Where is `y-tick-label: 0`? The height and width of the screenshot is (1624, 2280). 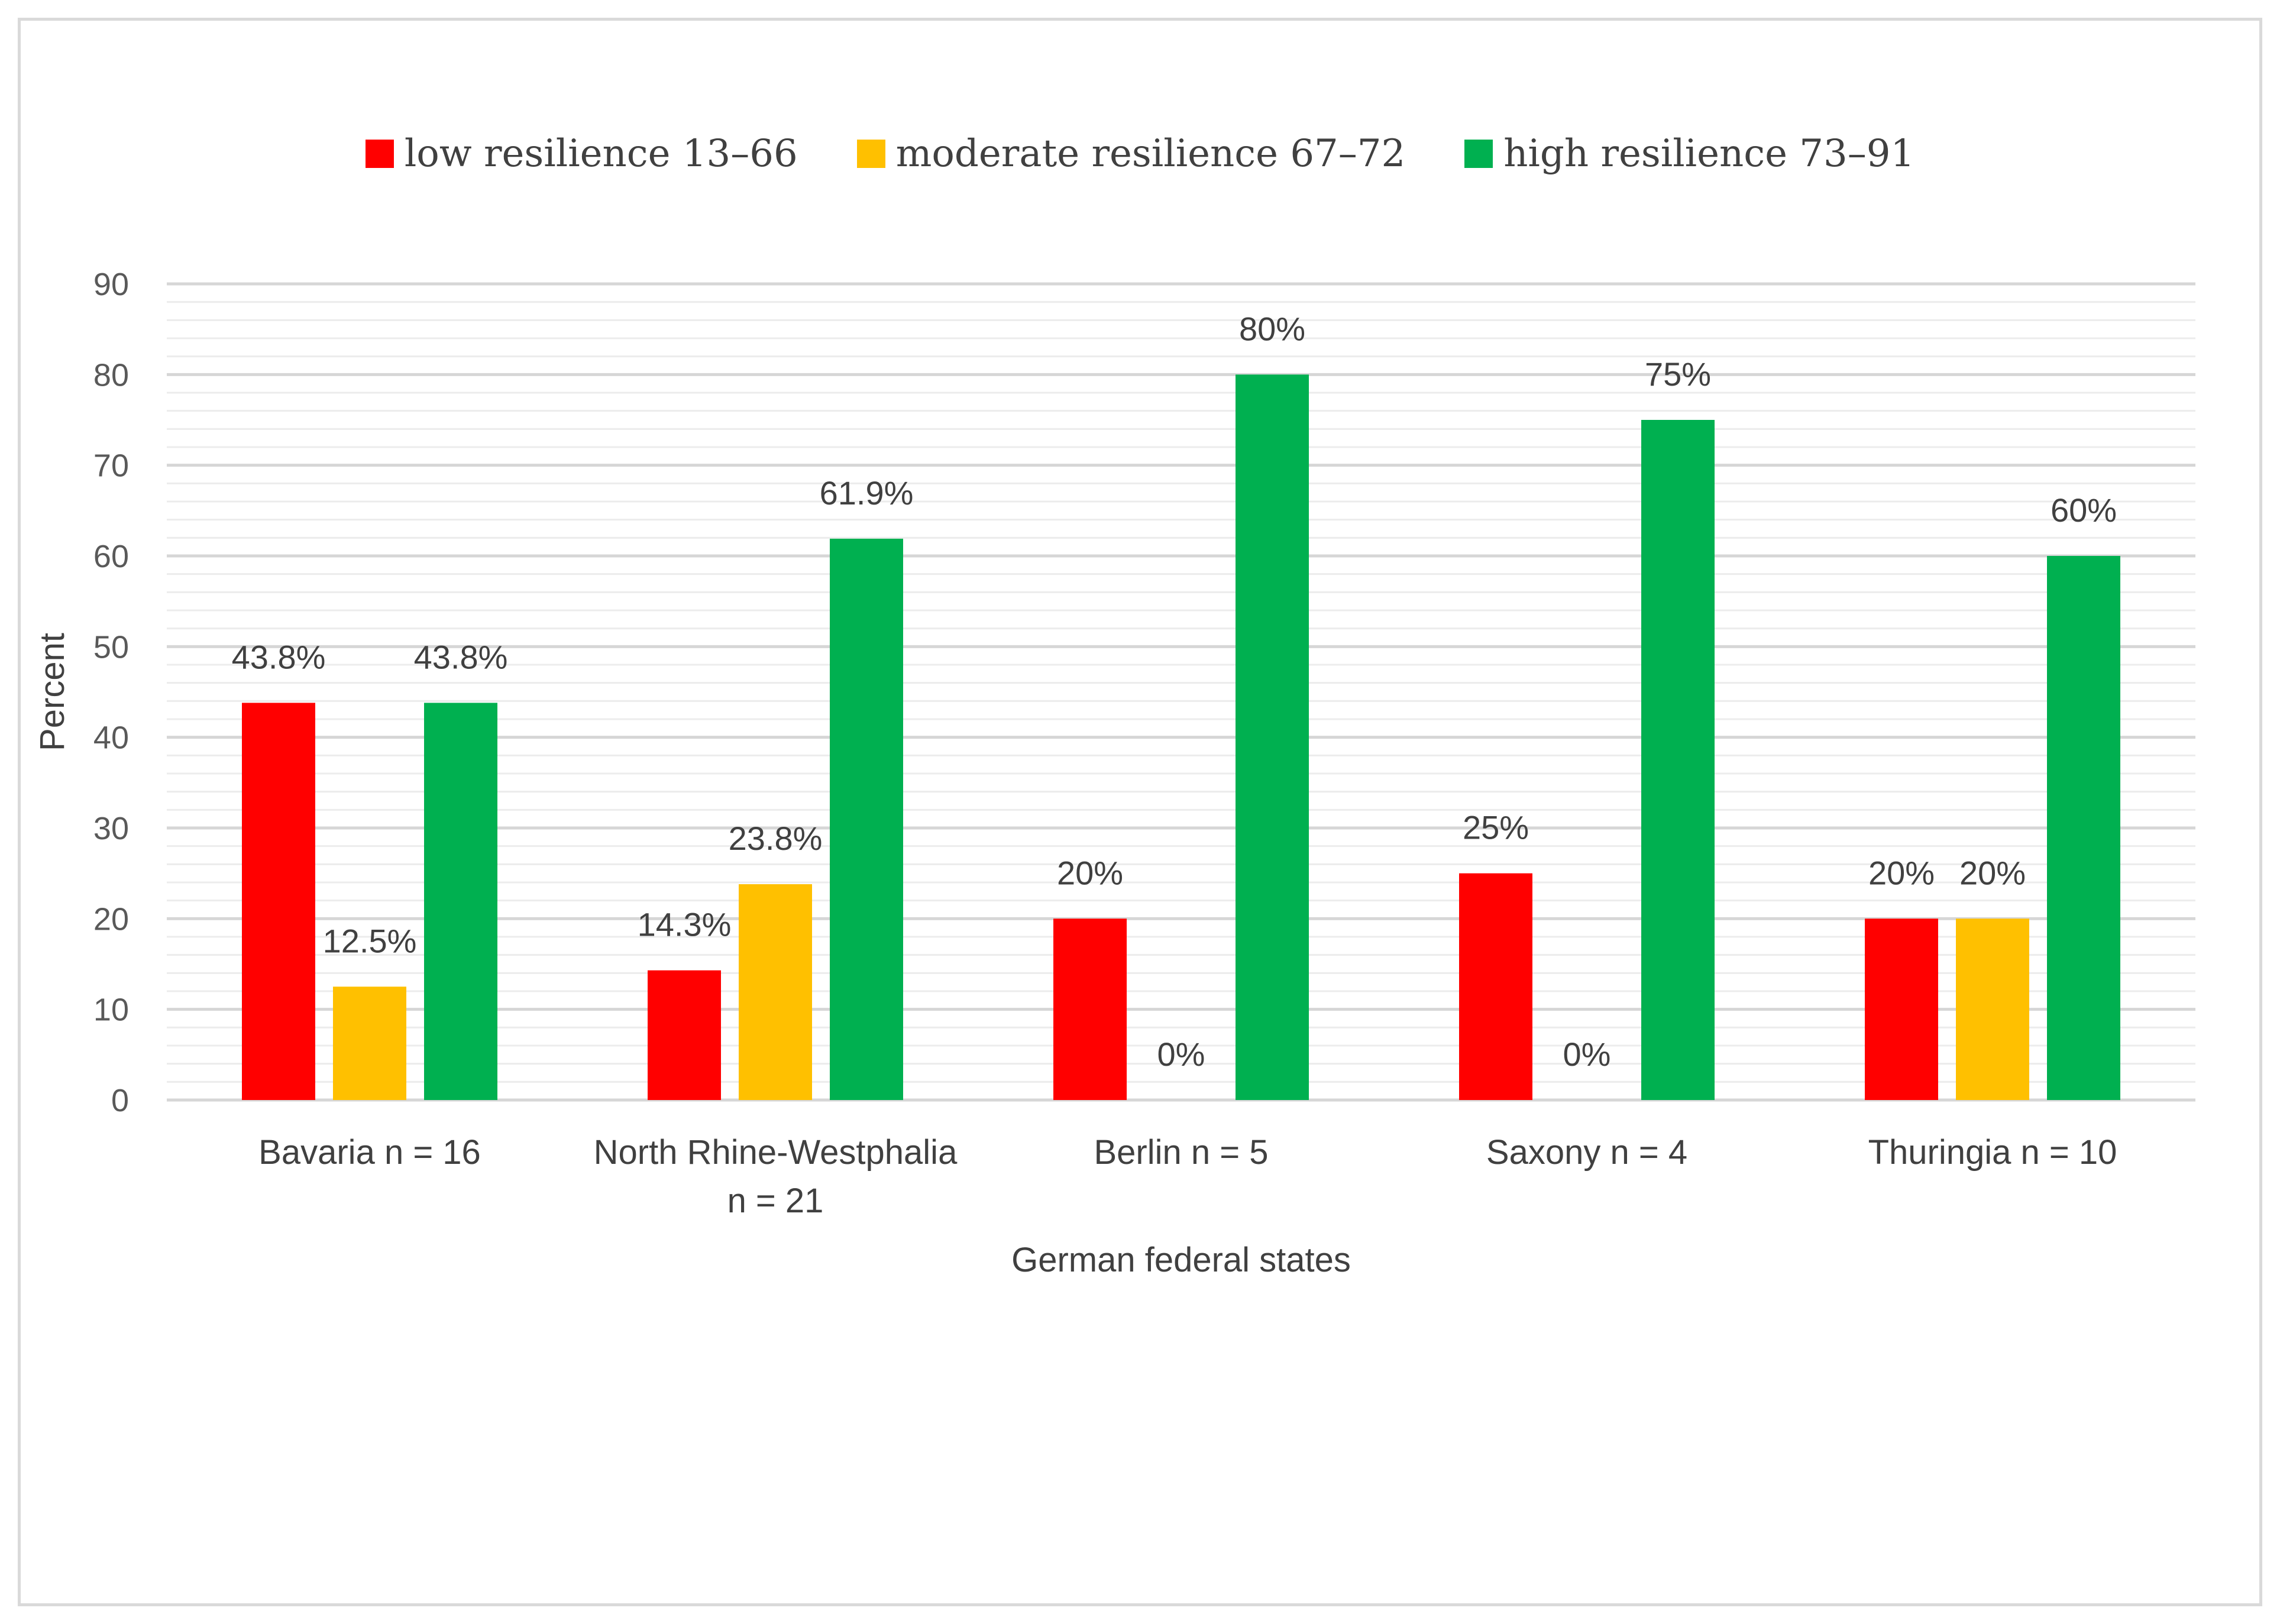 y-tick-label: 0 is located at coordinates (120, 1100).